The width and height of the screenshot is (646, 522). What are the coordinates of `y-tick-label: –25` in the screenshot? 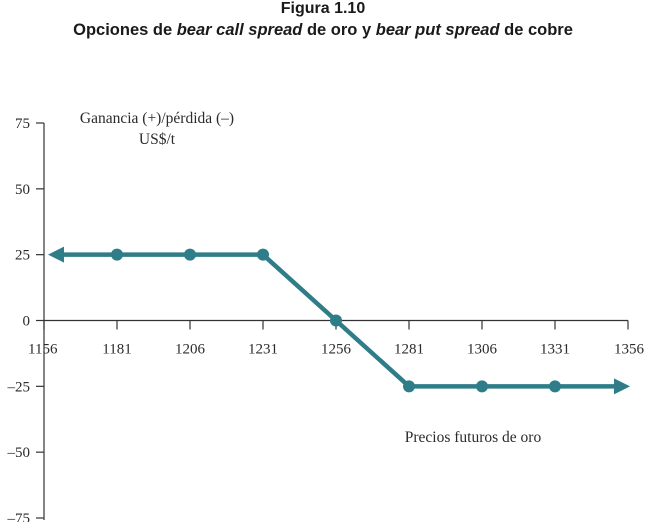 It's located at (19, 387).